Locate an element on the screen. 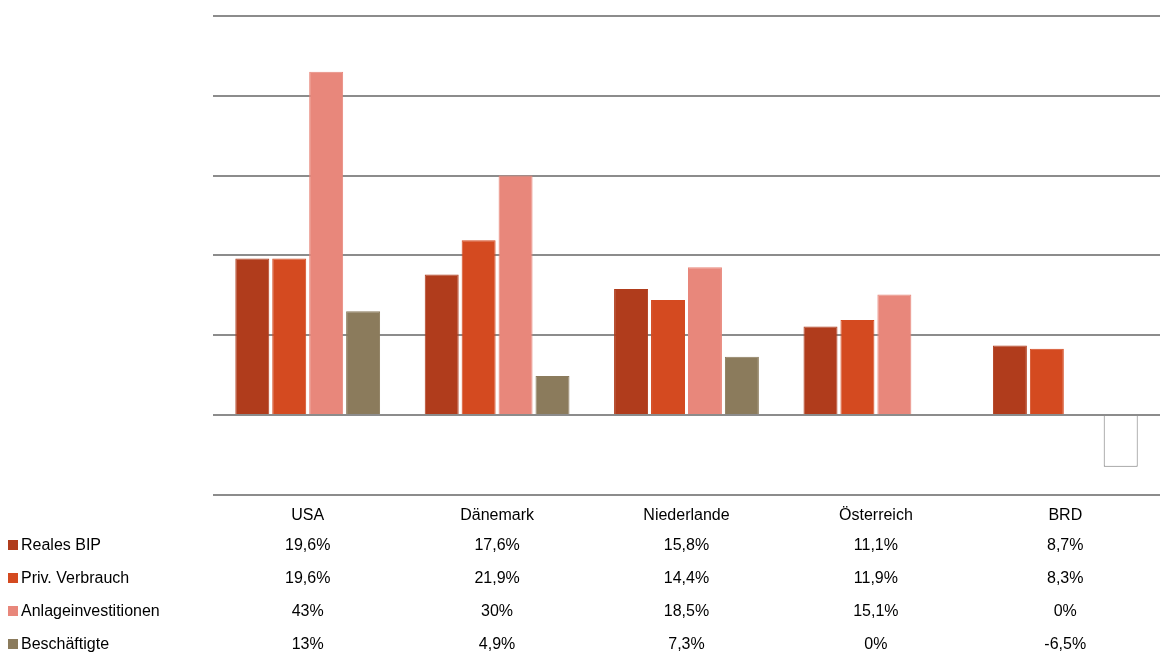 The image size is (1160, 657). legend-label: Priv. Verbrauch is located at coordinates (75, 577).